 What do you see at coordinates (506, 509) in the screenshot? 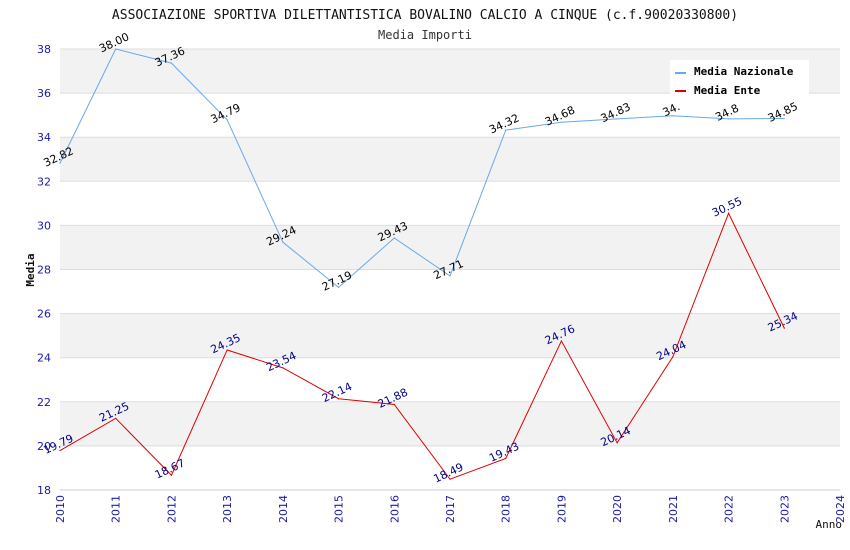
I see `x-tick-label: 2018` at bounding box center [506, 509].